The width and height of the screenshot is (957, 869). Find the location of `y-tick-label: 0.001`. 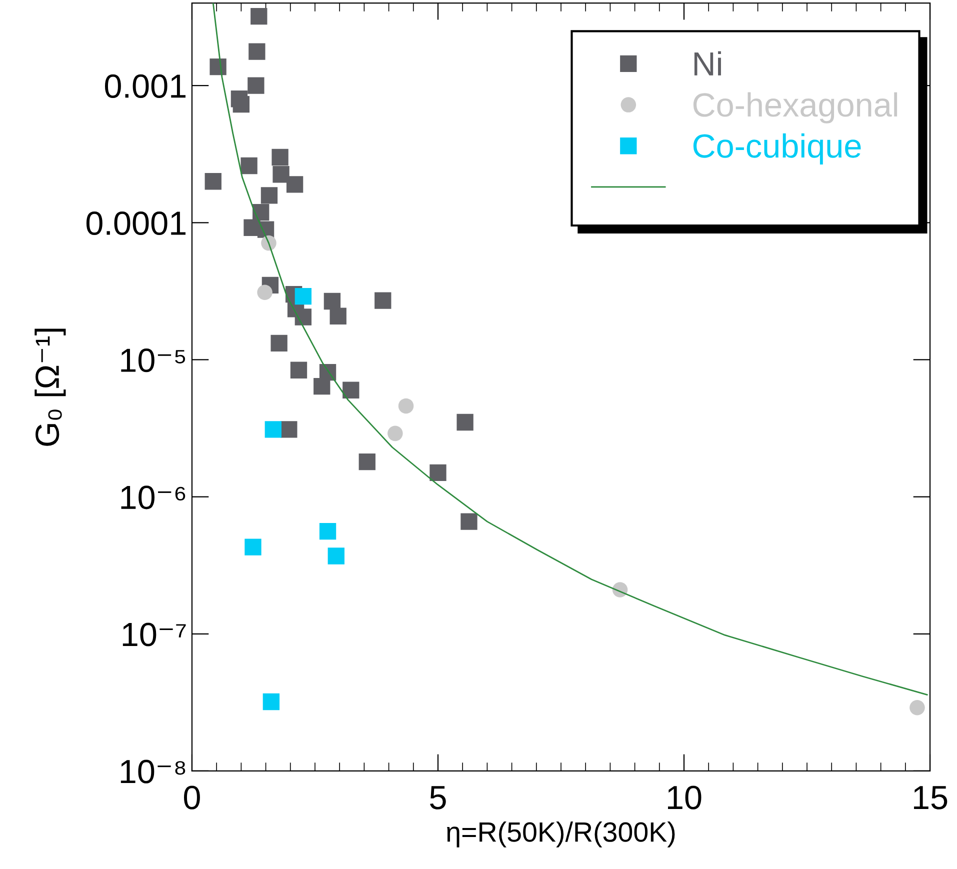

y-tick-label: 0.001 is located at coordinates (145, 86).